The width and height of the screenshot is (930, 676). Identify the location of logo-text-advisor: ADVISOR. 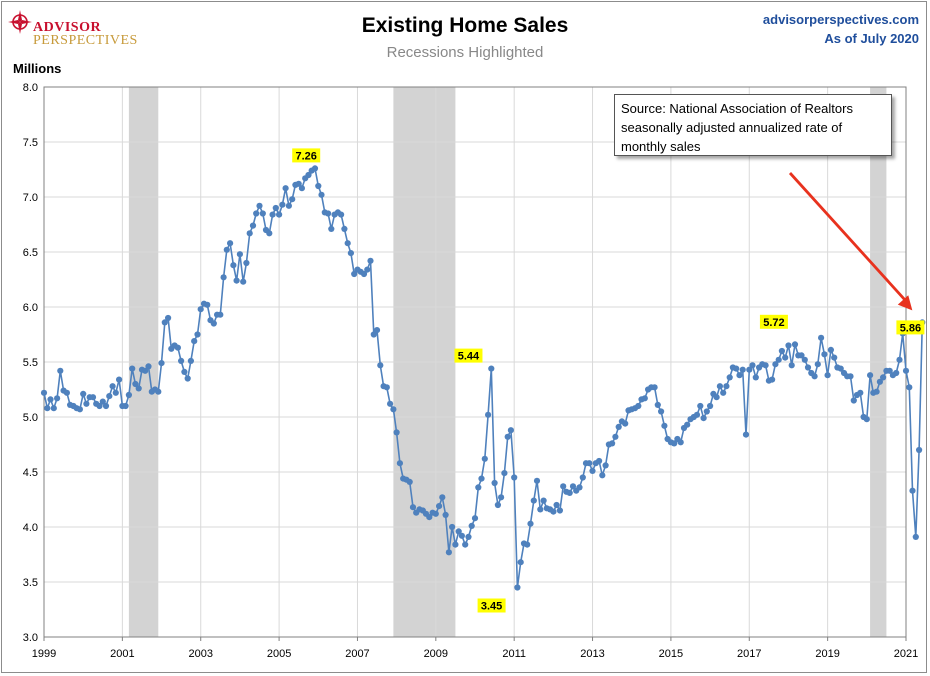
(67, 27).